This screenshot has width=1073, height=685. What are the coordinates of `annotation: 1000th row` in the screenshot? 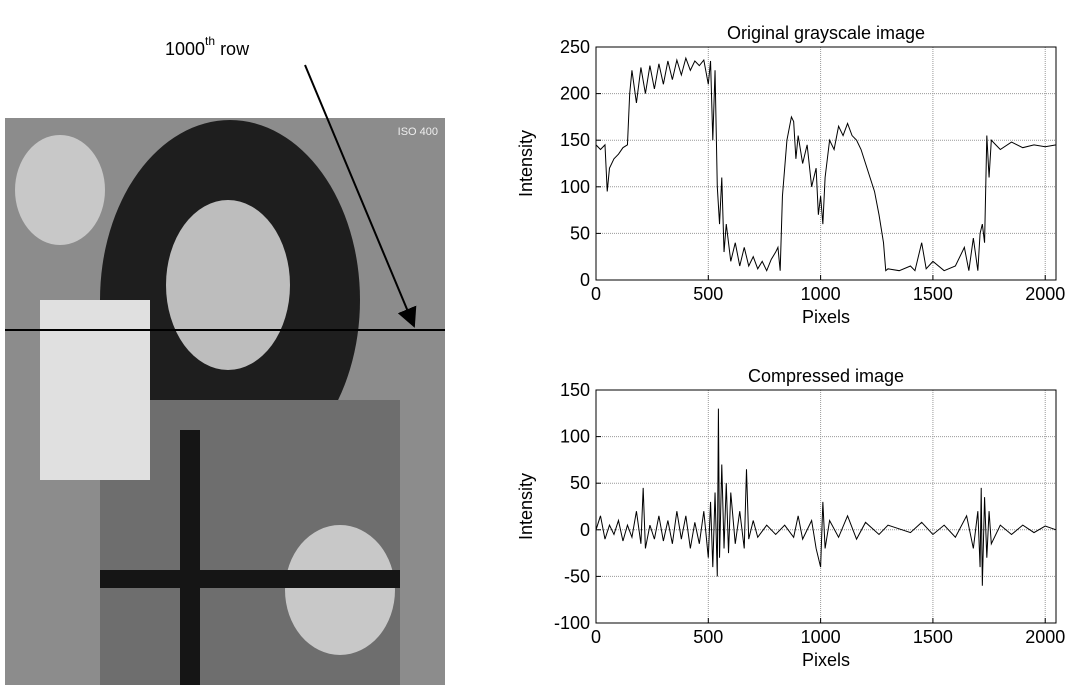 It's located at (207, 46).